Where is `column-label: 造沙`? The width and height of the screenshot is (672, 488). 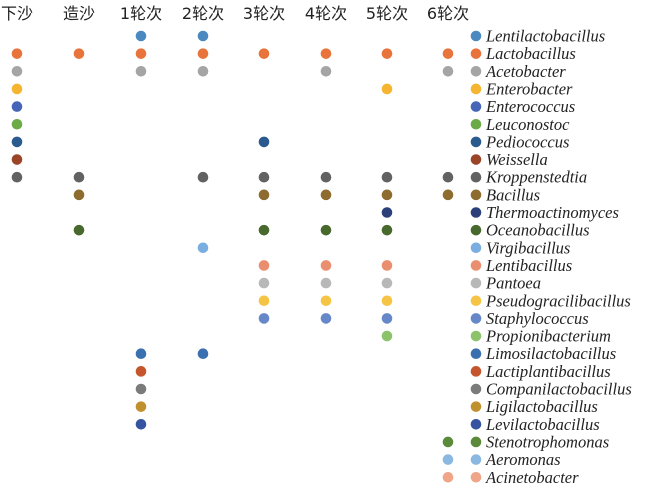 column-label: 造沙 is located at coordinates (79, 13).